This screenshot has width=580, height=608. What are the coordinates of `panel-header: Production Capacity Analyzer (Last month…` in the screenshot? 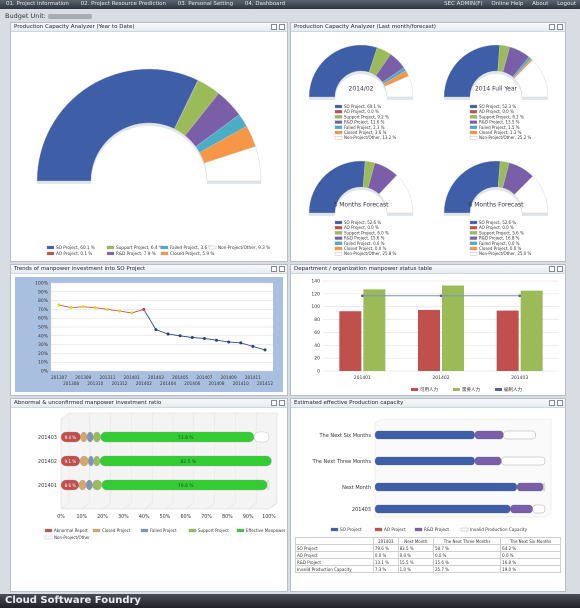 It's located at (428, 27).